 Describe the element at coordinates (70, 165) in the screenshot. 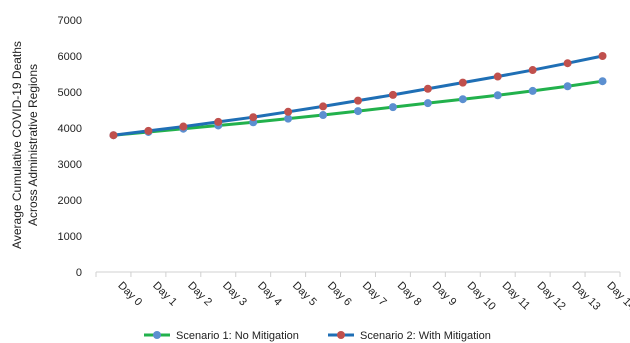

I see `y-tick-label: 3000` at that location.